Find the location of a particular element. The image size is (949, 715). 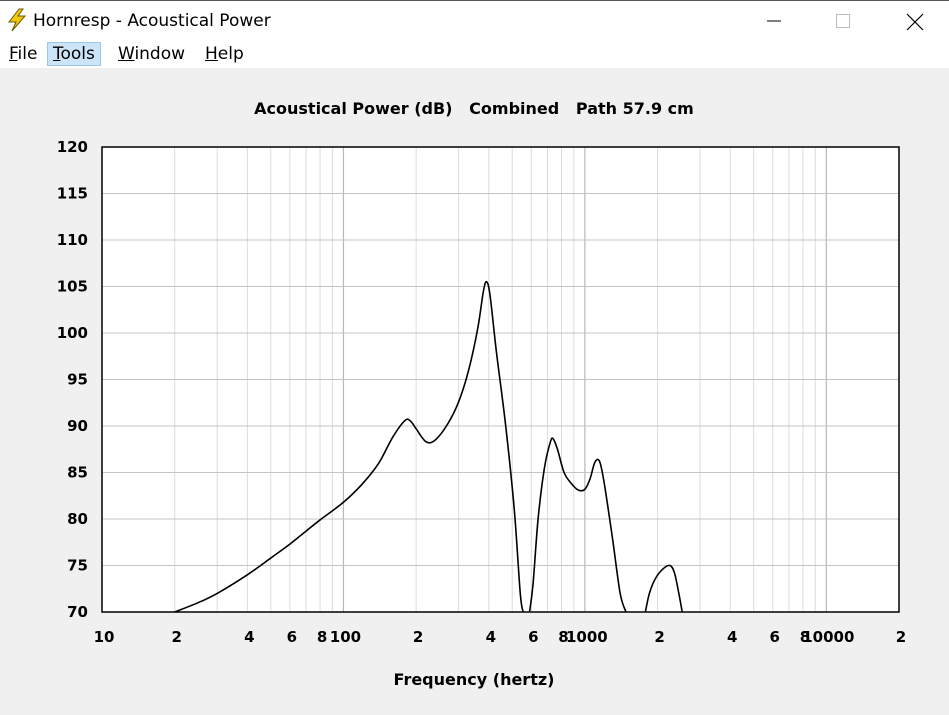

maximize-button is located at coordinates (843, 21).